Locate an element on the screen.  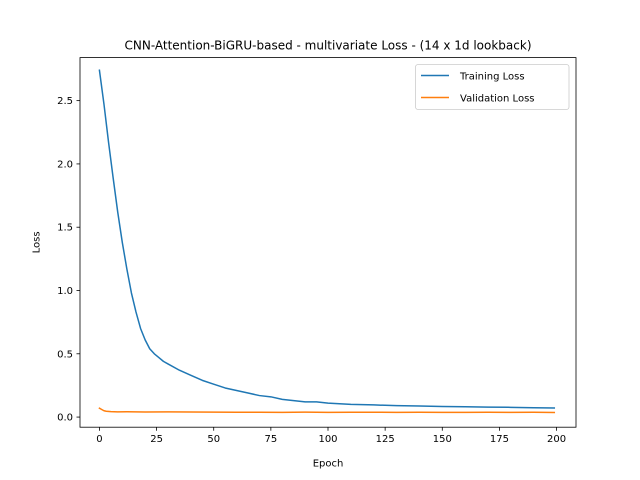
x-tick-label: 175 is located at coordinates (499, 439).